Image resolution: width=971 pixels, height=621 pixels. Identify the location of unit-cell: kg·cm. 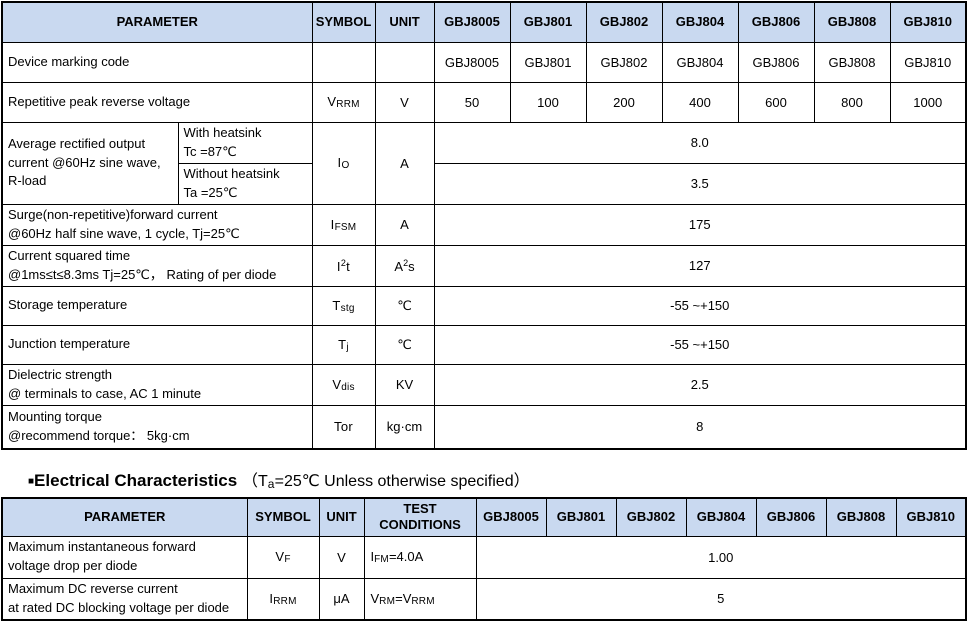
(404, 427).